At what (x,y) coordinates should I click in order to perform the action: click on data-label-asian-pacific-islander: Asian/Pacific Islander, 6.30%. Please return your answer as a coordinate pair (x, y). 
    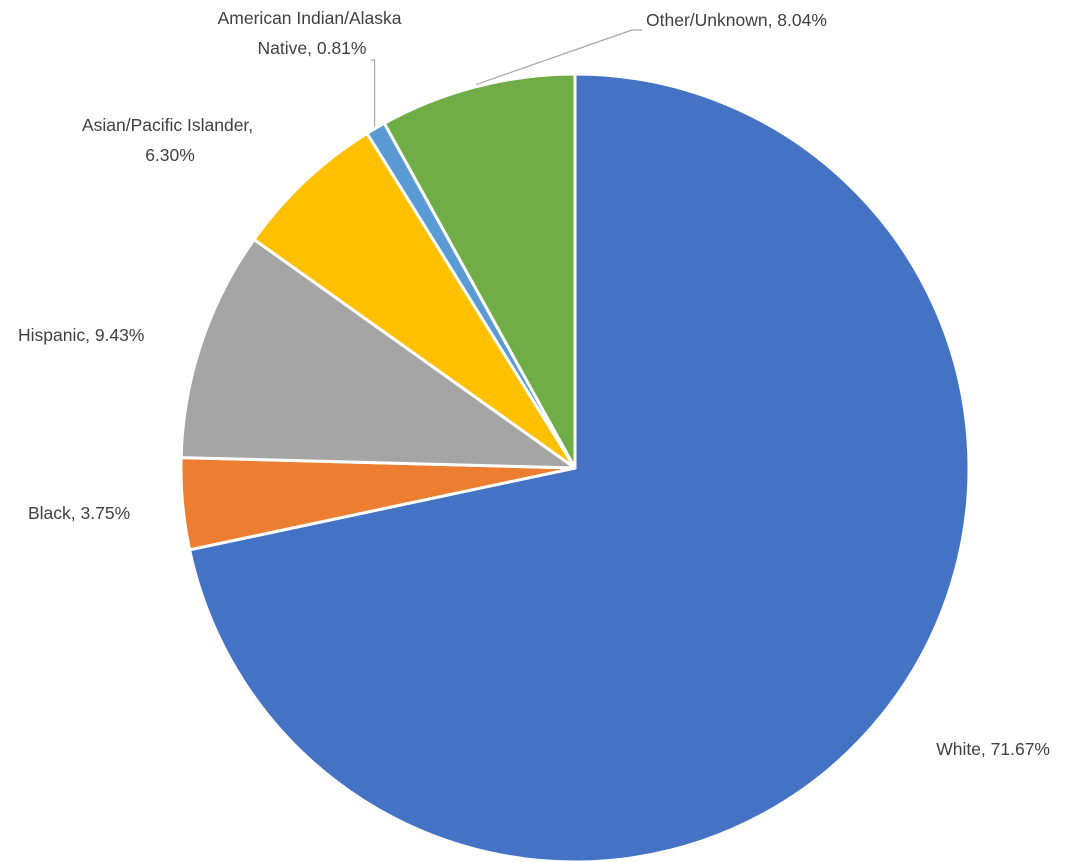
    Looking at the image, I should click on (170, 140).